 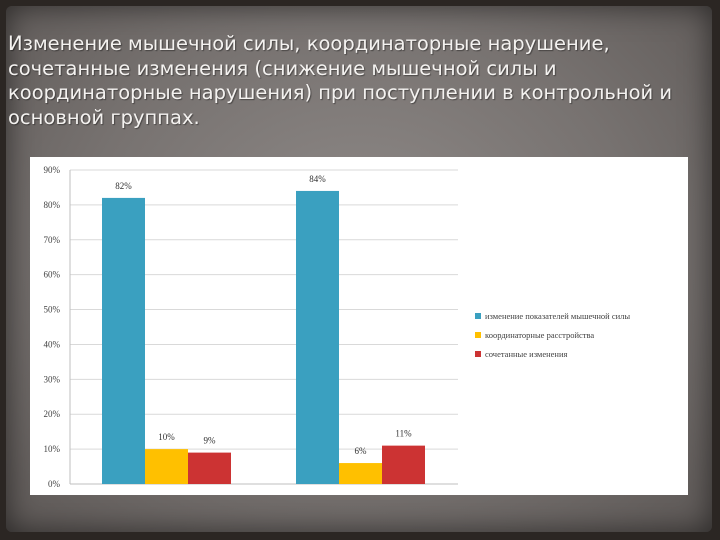 I want to click on data-label: 11%, so click(x=403, y=434).